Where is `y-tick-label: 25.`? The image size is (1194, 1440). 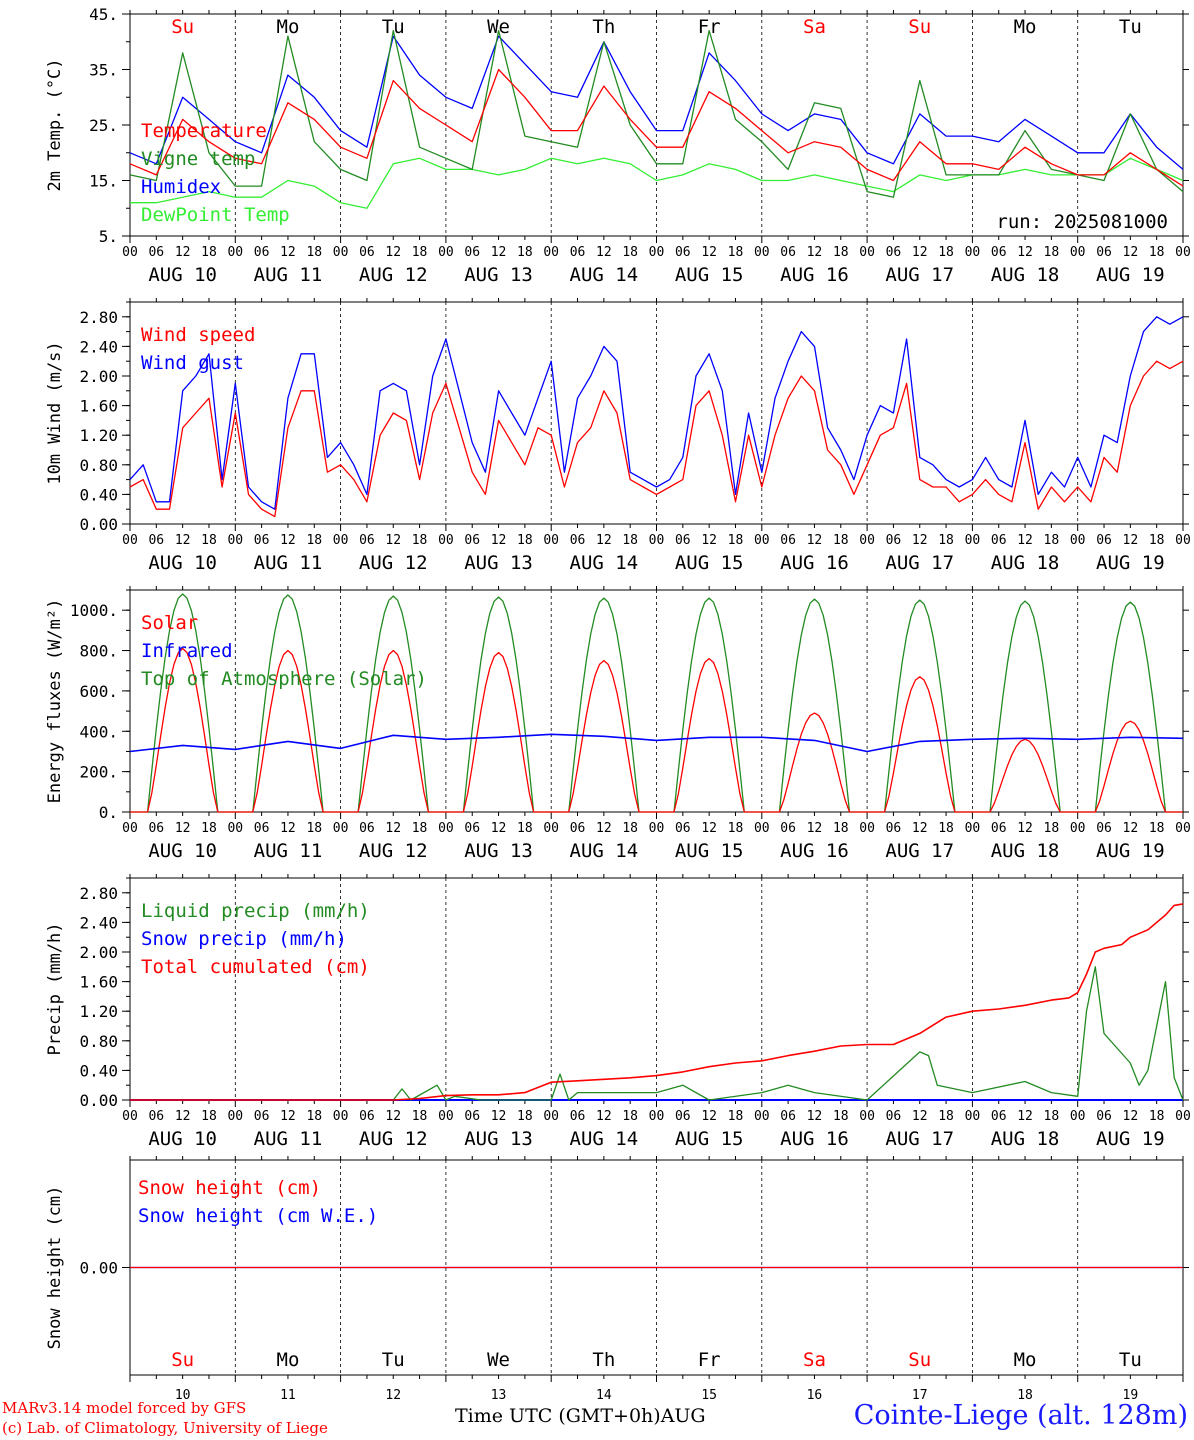 y-tick-label: 25. is located at coordinates (103, 125).